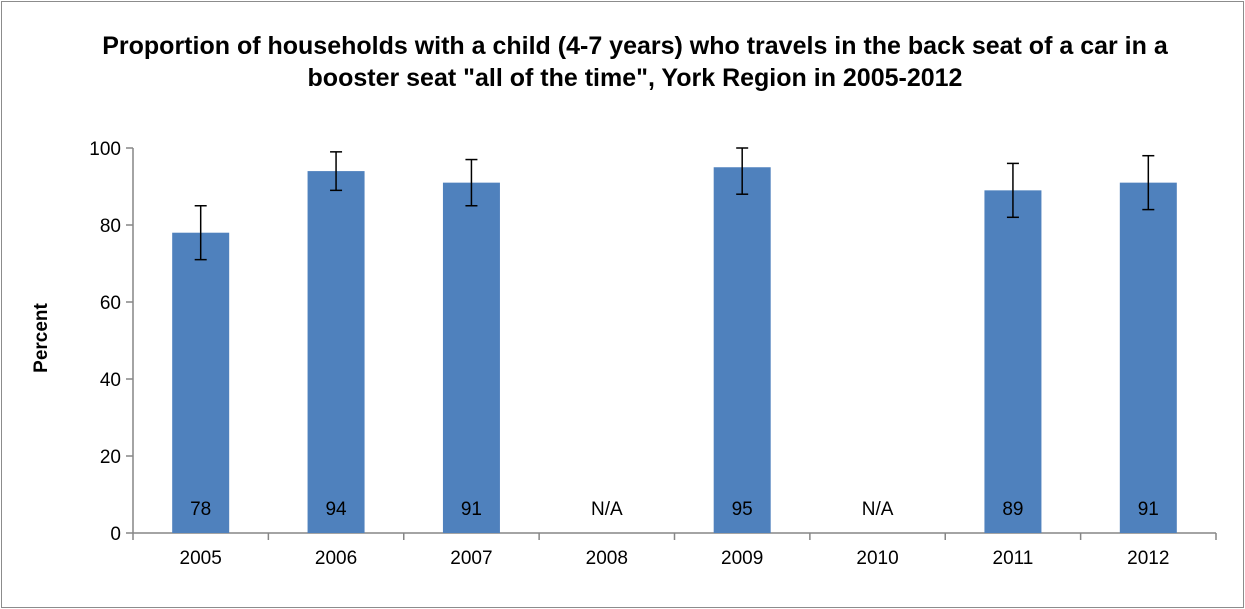 This screenshot has height=609, width=1245. I want to click on y-tick-label: 20, so click(110, 457).